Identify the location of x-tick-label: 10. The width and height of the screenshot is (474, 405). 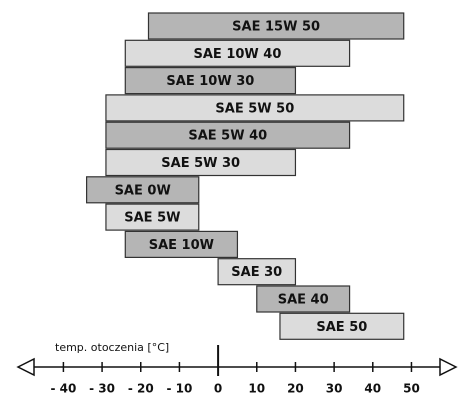
(256, 389).